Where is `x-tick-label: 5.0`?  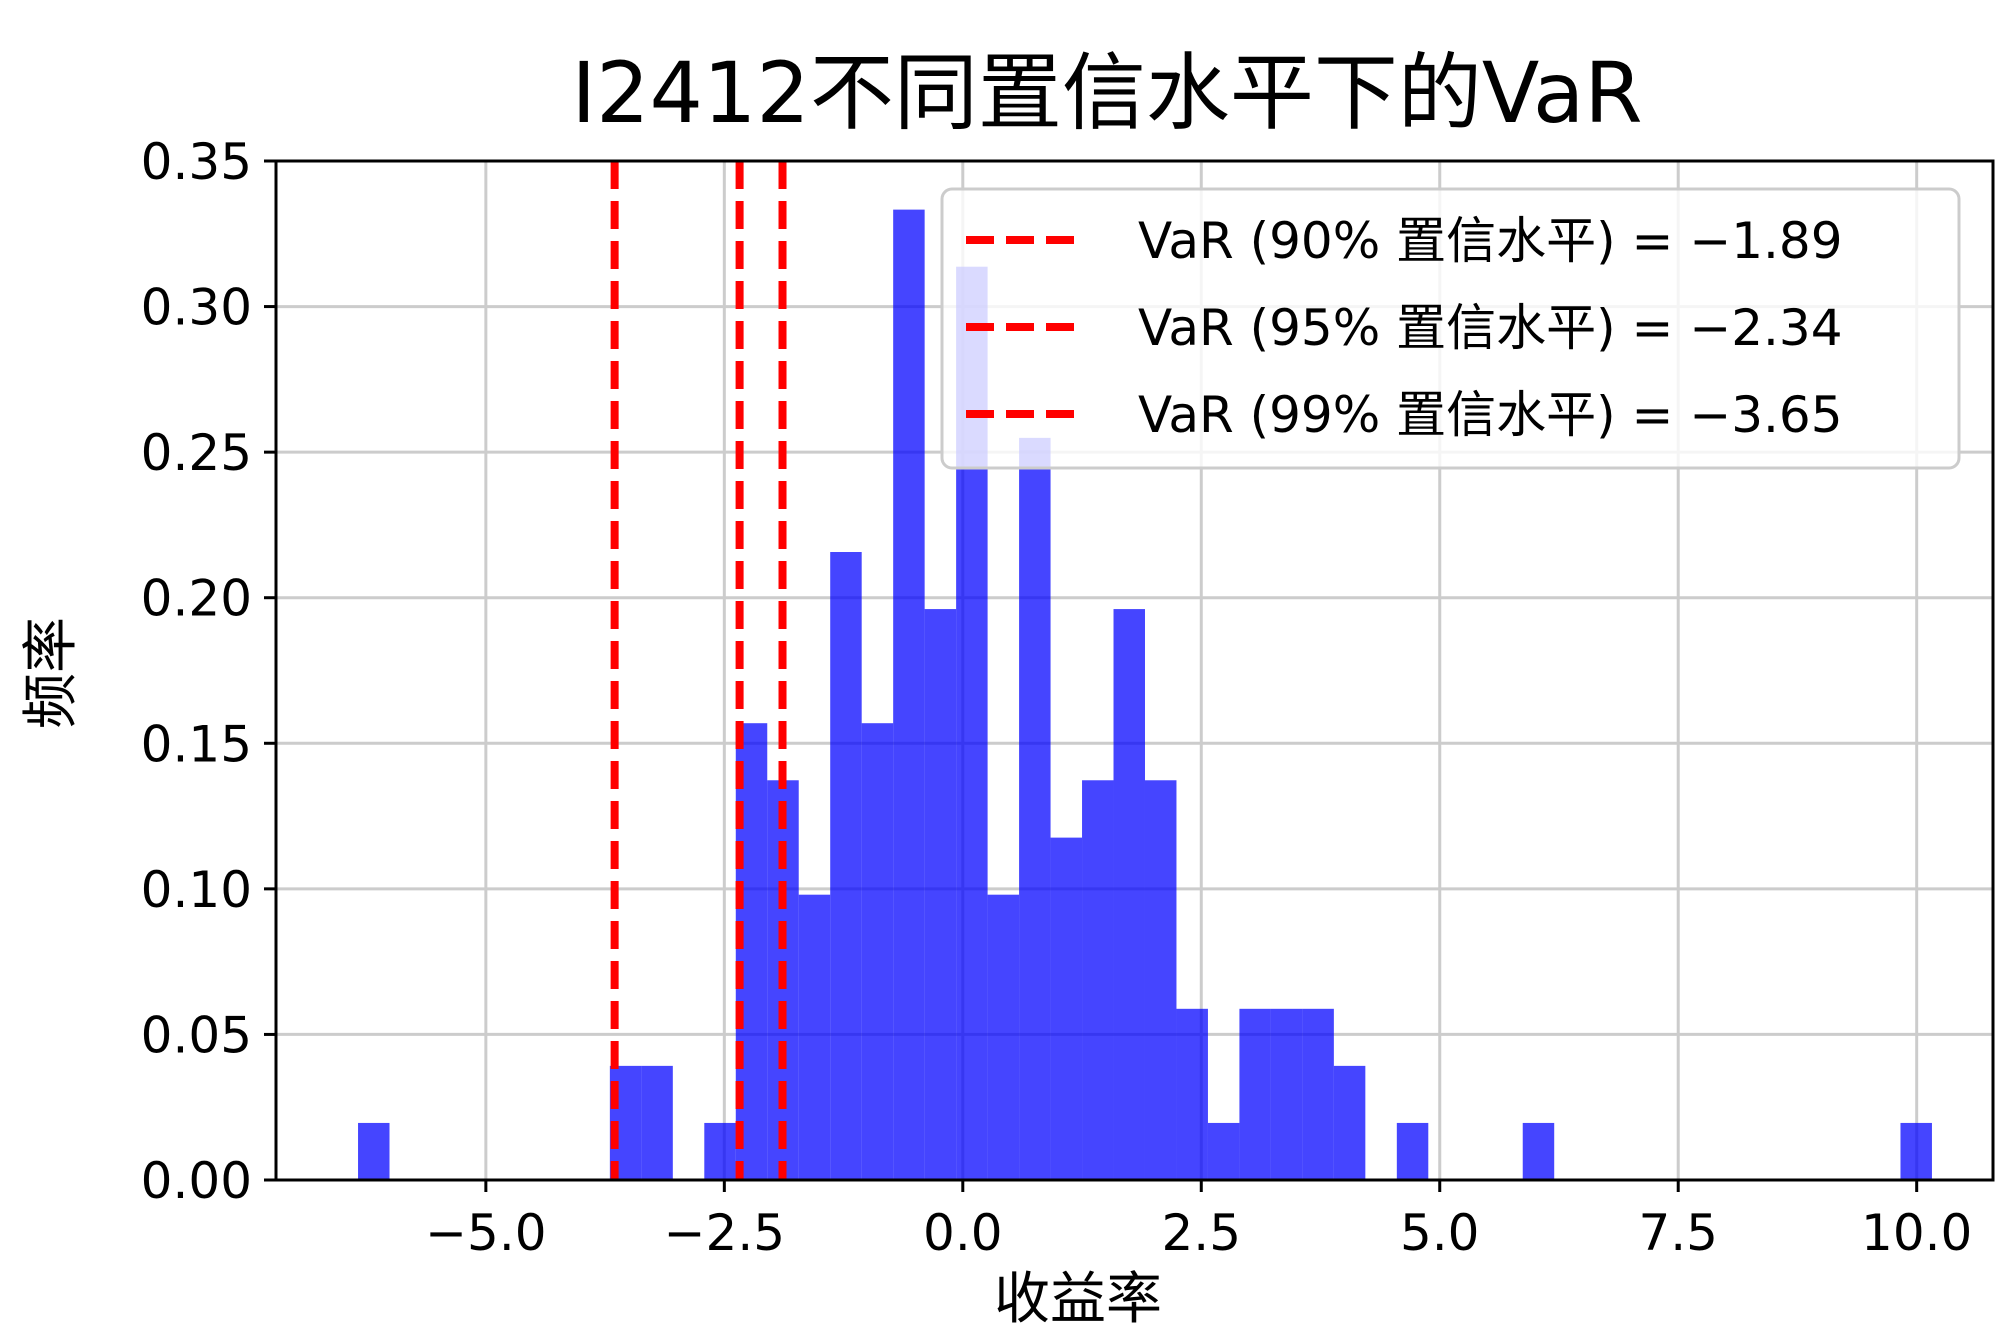
x-tick-label: 5.0 is located at coordinates (1440, 1233).